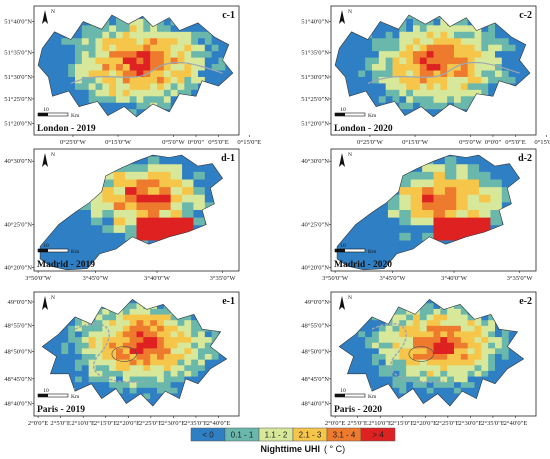 This screenshot has width=550, height=459. What do you see at coordinates (315, 352) in the screenshot?
I see `y-tick-label: 48°50'0"N` at bounding box center [315, 352].